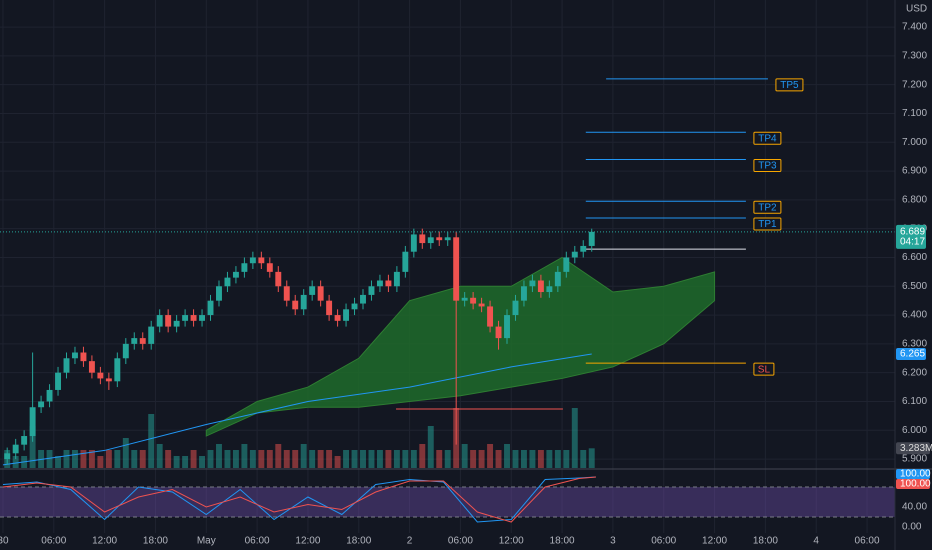 Image resolution: width=932 pixels, height=550 pixels. Describe the element at coordinates (206, 541) in the screenshot. I see `x-tick-label: May` at that location.